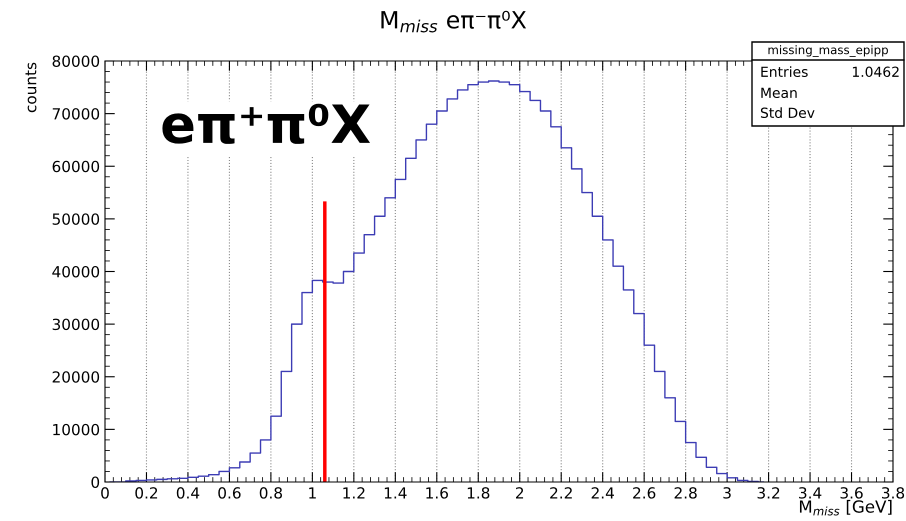  I want to click on annotation: Std Dev, so click(787, 112).